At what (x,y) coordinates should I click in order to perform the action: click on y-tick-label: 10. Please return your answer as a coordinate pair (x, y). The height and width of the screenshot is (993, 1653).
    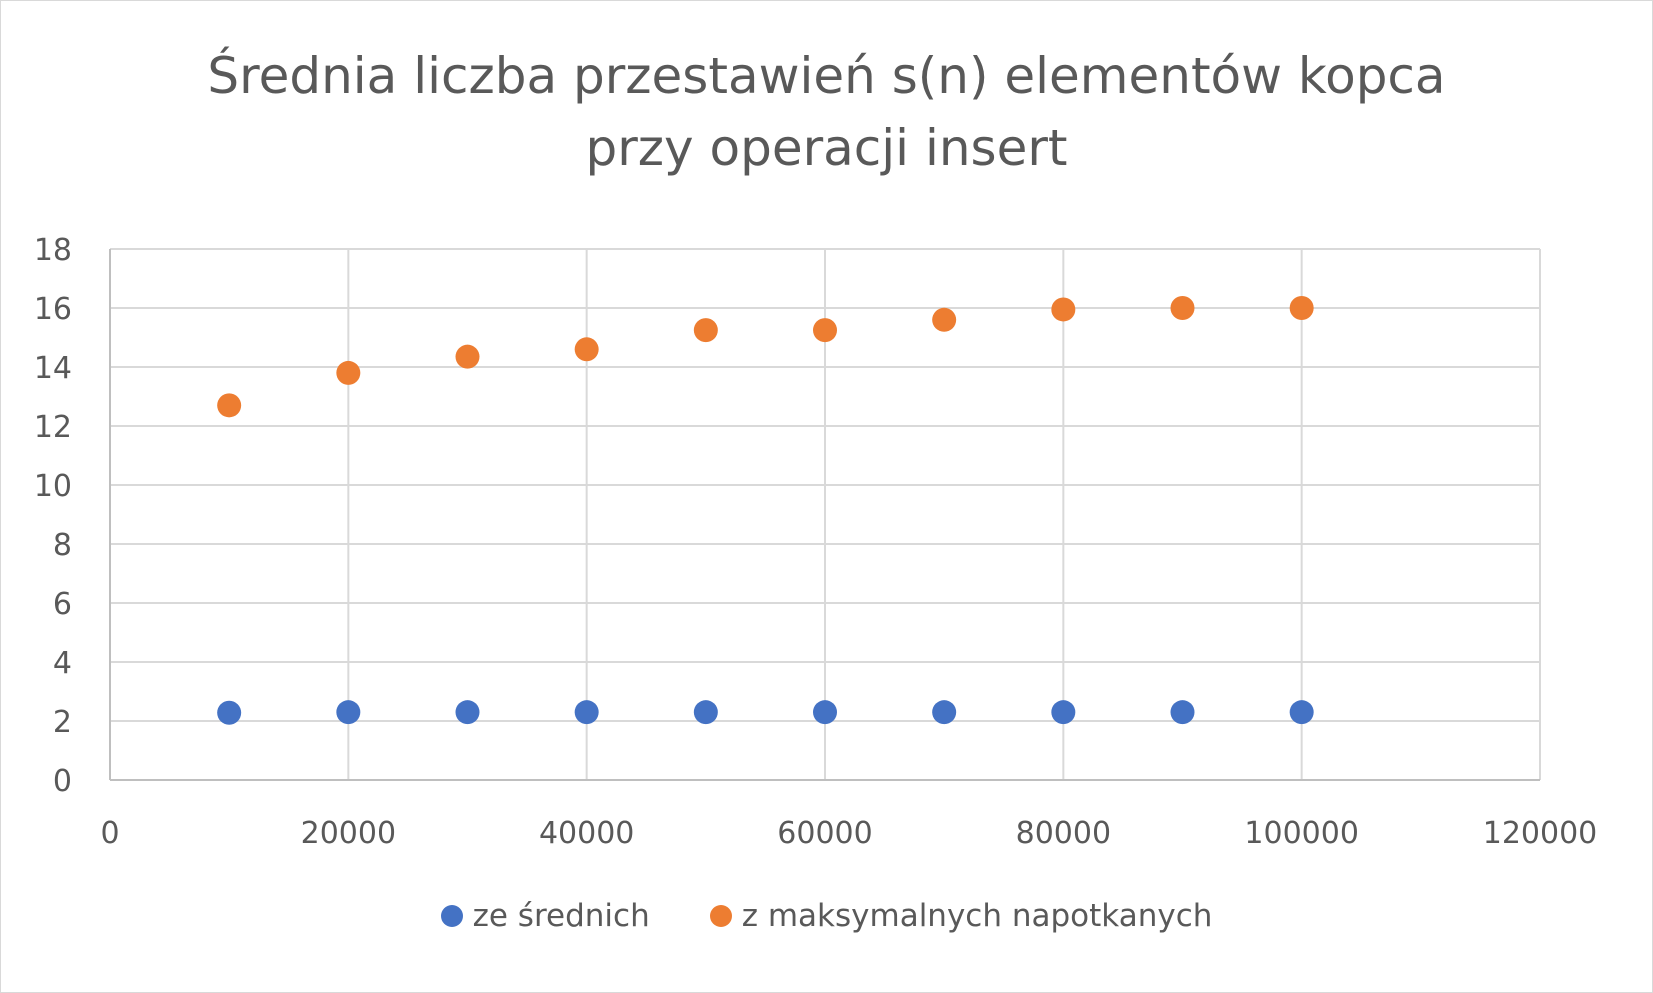
    Looking at the image, I should click on (53, 486).